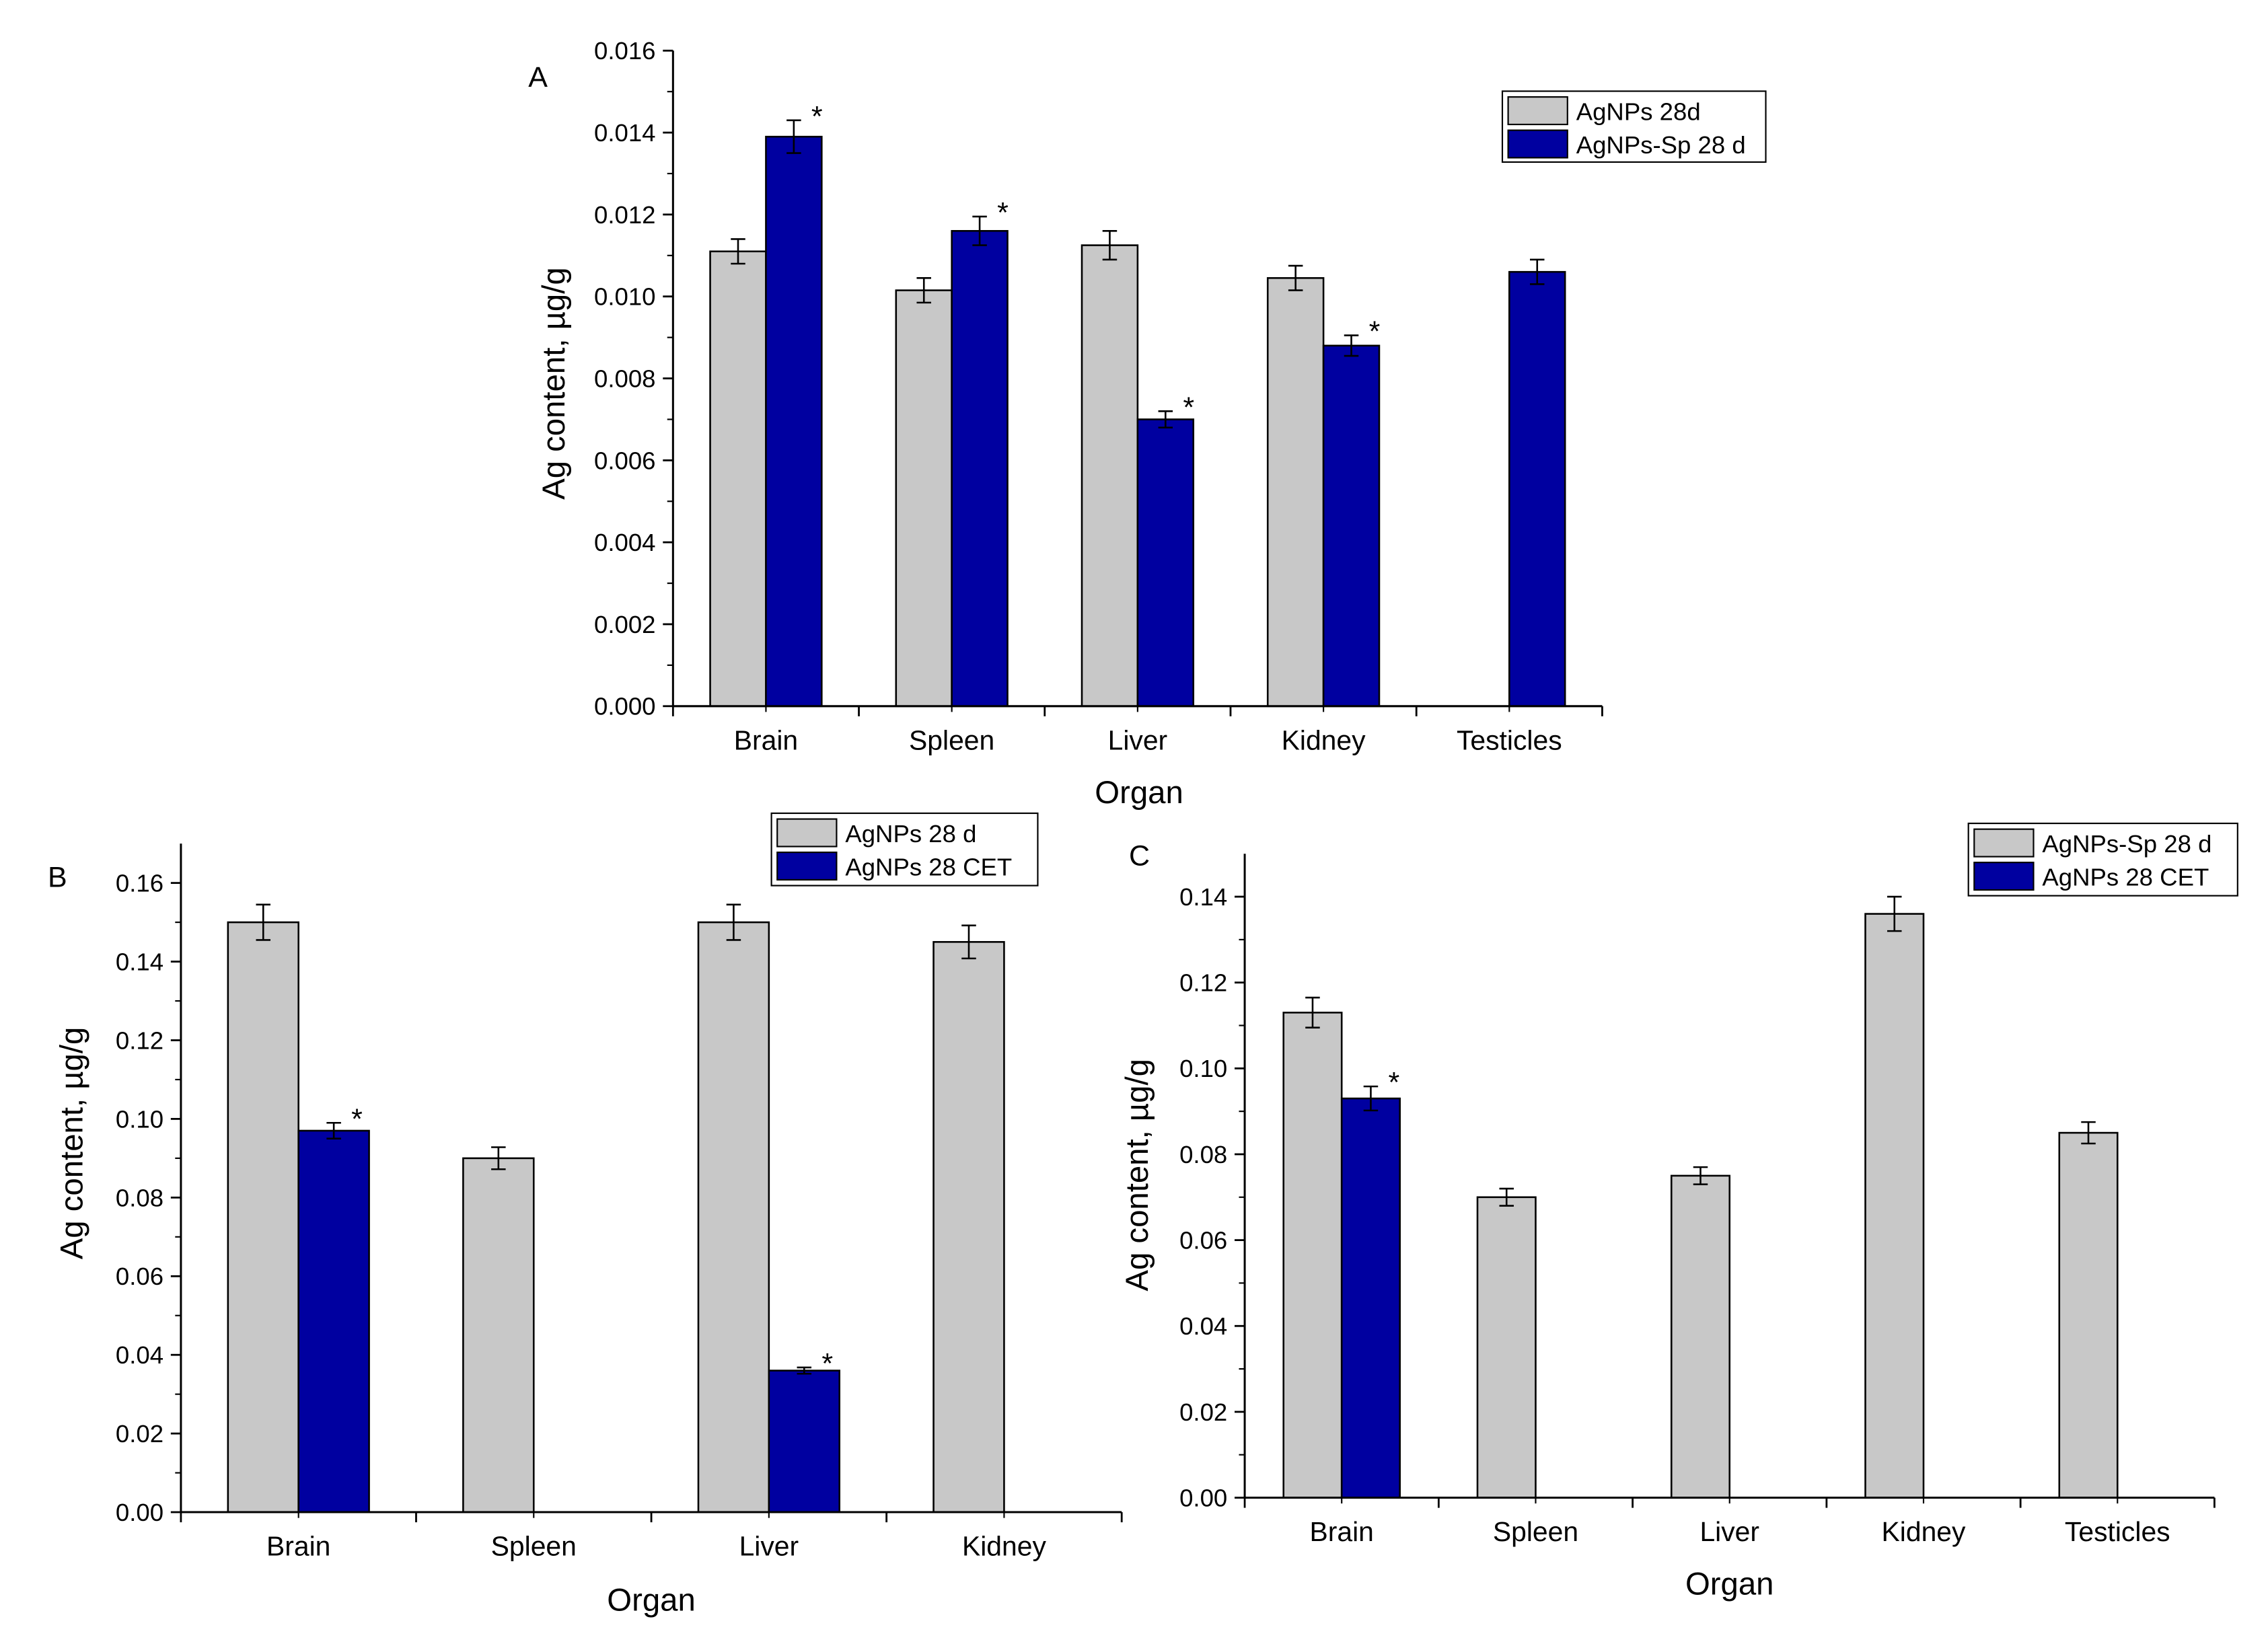 The height and width of the screenshot is (1648, 2268). I want to click on y-tick-label: 0.006, so click(625, 460).